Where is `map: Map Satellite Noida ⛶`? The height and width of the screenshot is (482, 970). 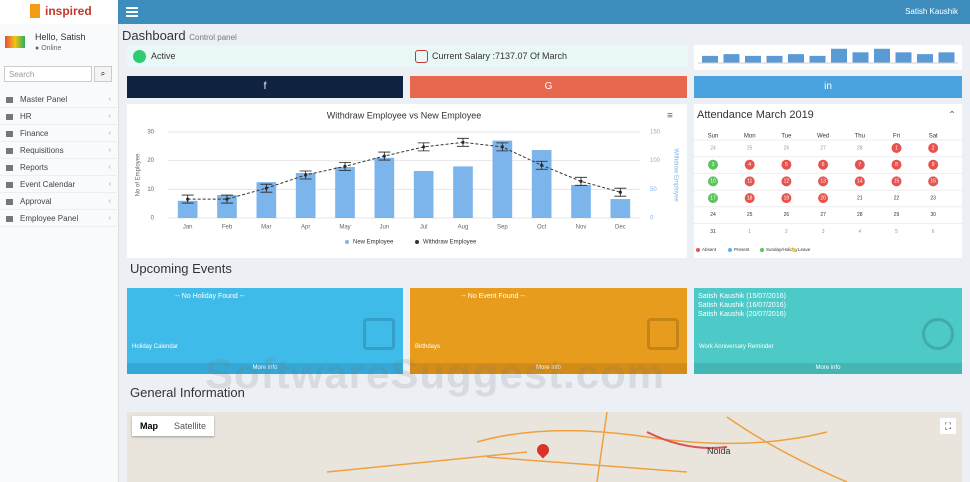 map: Map Satellite Noida ⛶ is located at coordinates (544, 447).